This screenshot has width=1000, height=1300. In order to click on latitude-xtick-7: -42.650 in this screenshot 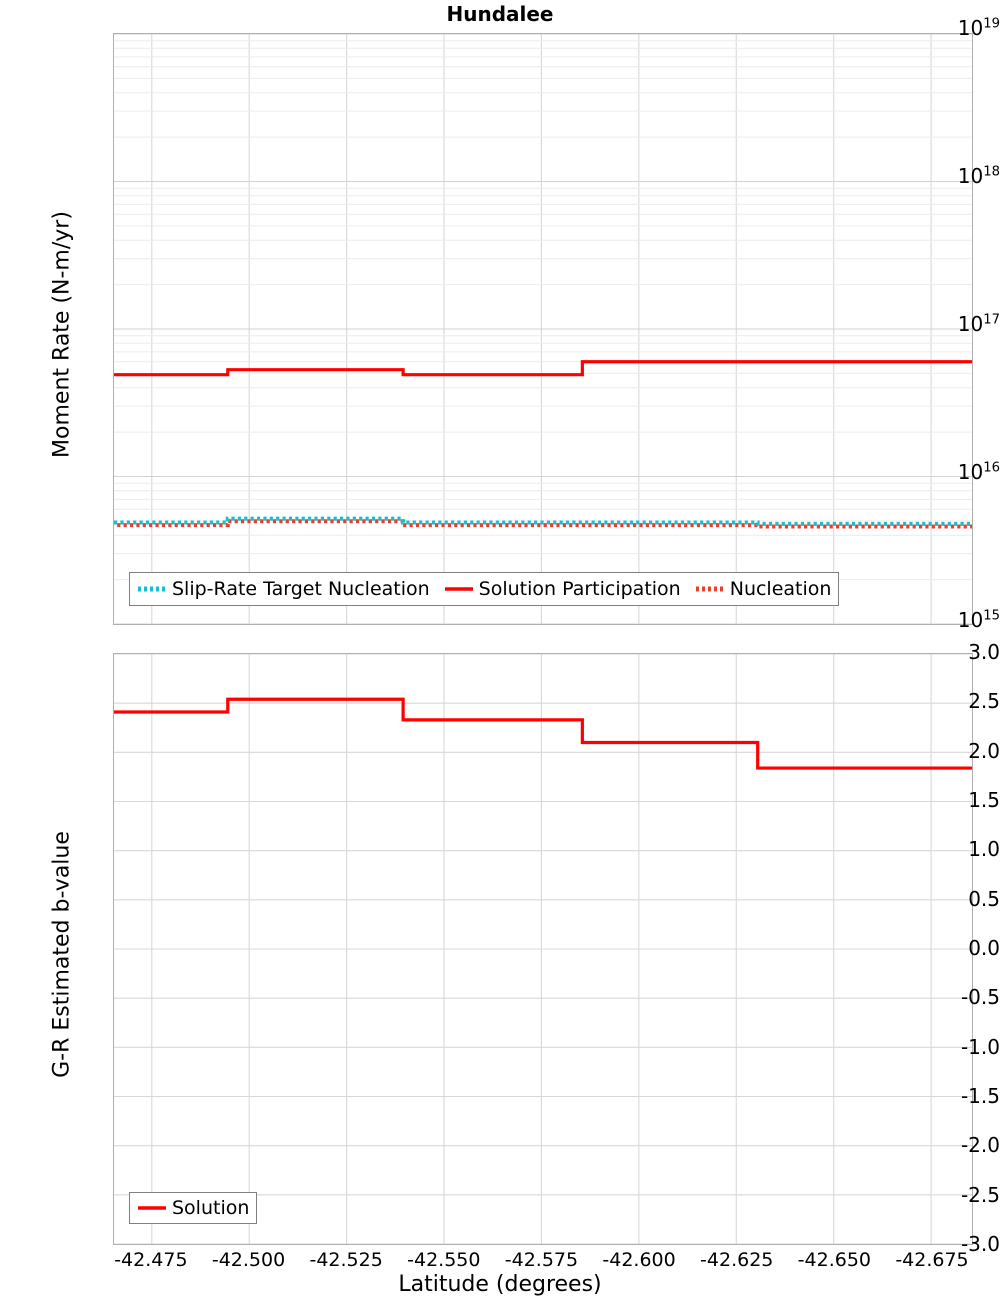, I will do `click(834, 1260)`.